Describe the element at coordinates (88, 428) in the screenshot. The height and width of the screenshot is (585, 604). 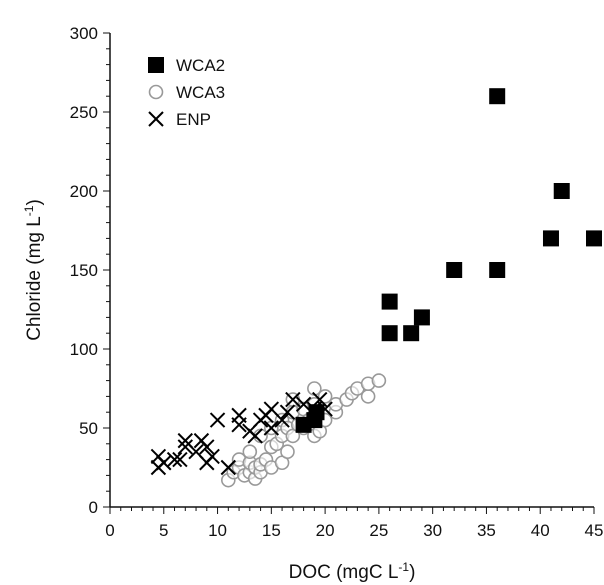
I see `y-tick-label: 50` at that location.